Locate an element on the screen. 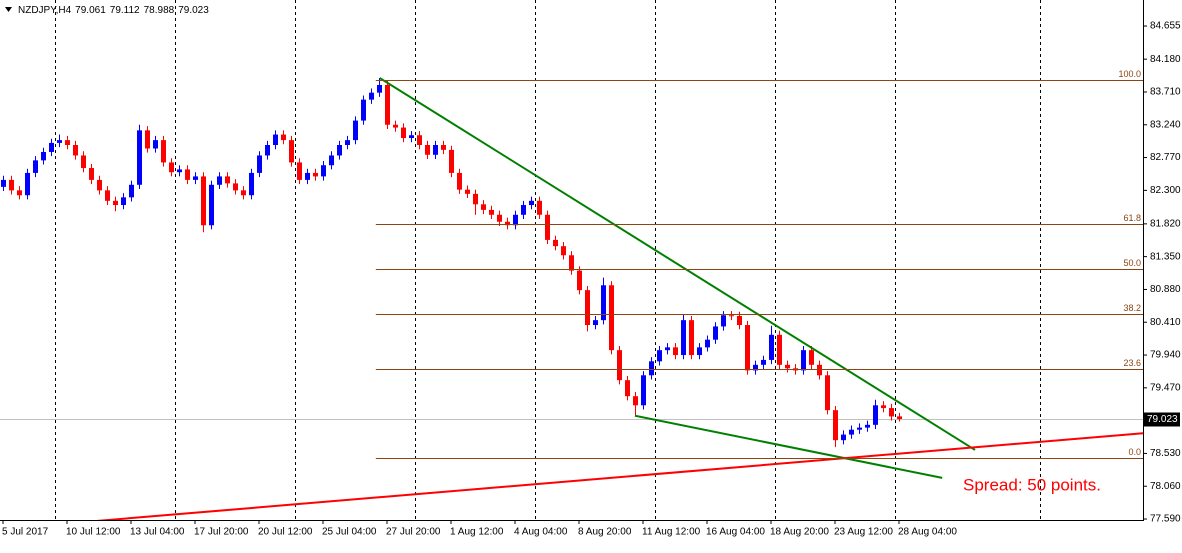 The image size is (1182, 553). spread-text: Spread: 50 points. is located at coordinates (1032, 484).